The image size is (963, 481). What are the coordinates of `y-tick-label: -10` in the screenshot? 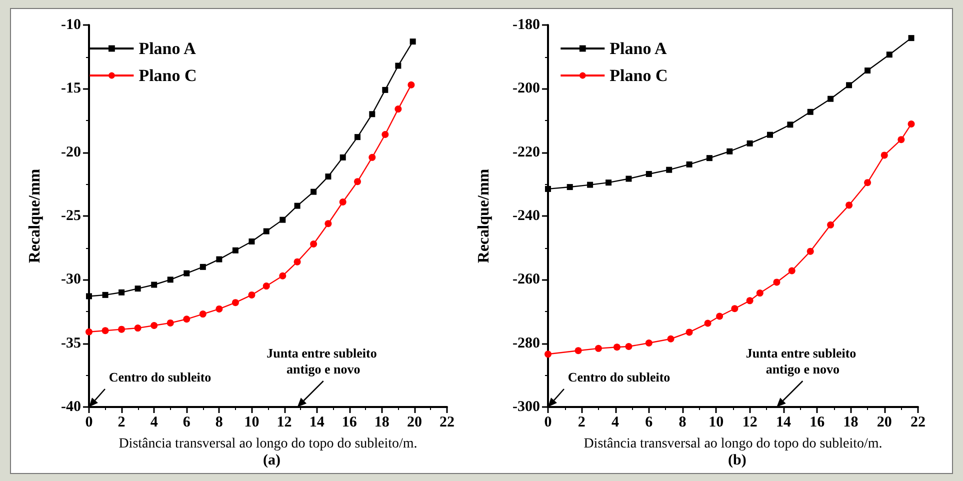 It's located at (71, 25).